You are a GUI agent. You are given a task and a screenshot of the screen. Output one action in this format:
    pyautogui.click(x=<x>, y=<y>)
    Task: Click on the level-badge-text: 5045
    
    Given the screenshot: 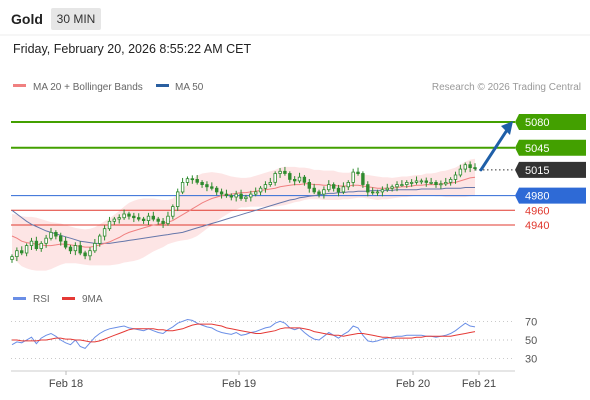 What is the action you would take?
    pyautogui.click(x=537, y=149)
    